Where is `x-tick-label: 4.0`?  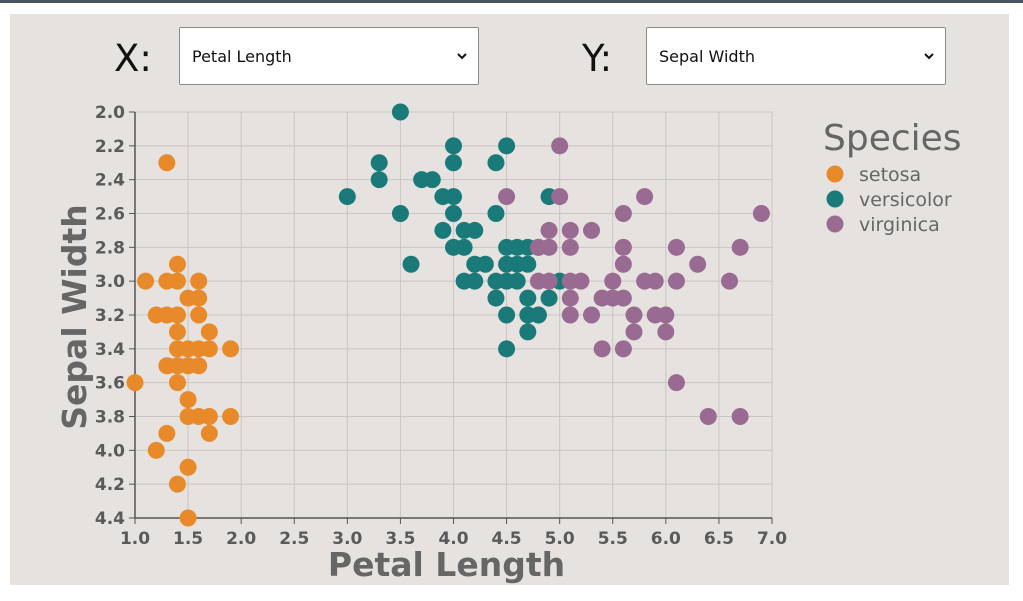
x-tick-label: 4.0 is located at coordinates (453, 539).